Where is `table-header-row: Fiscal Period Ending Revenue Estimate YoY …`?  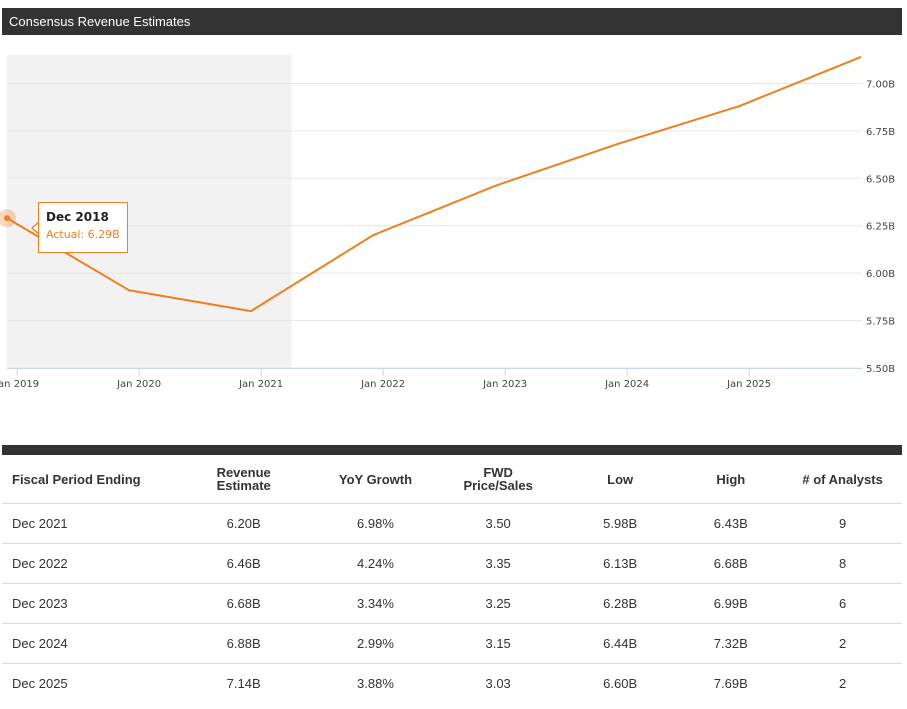
table-header-row: Fiscal Period Ending Revenue Estimate YoY … is located at coordinates (452, 479).